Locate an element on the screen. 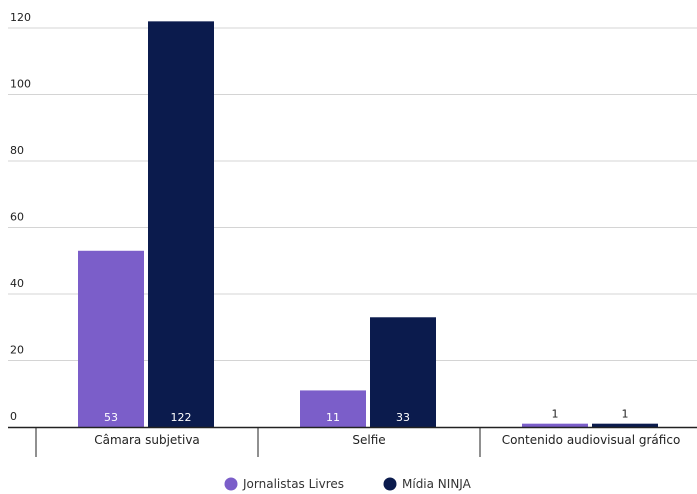  y-axis-ticks: 0 20 40 60 80 100 120 is located at coordinates (20, 217).